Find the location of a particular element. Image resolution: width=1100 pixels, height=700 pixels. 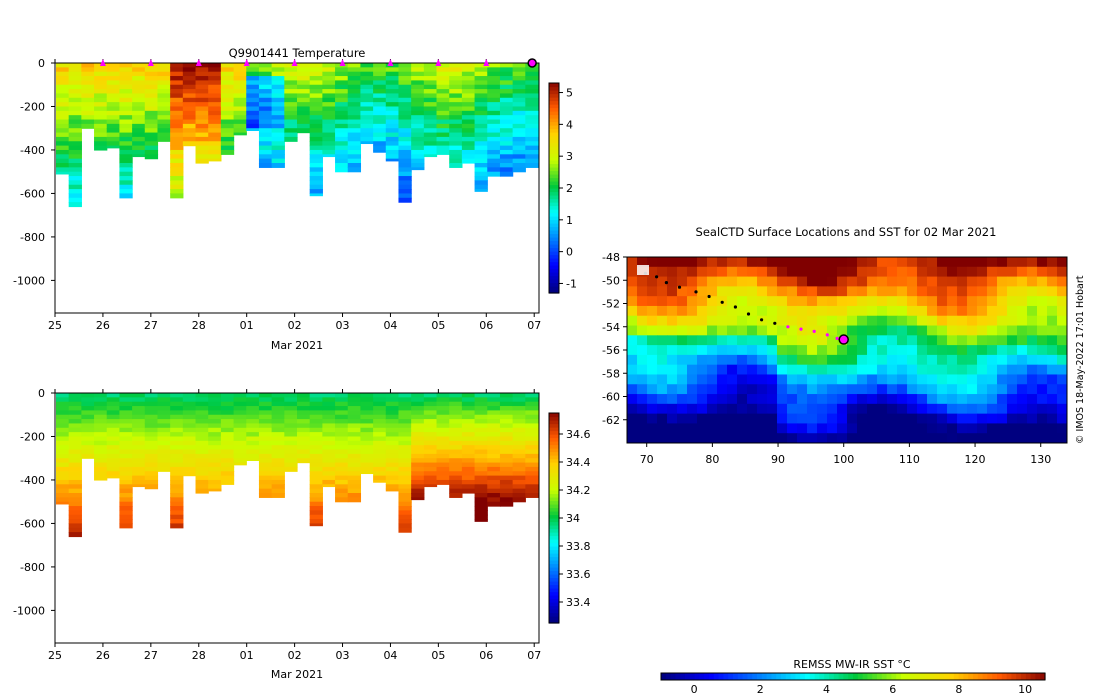

x-tick-label: 02 is located at coordinates (295, 325).